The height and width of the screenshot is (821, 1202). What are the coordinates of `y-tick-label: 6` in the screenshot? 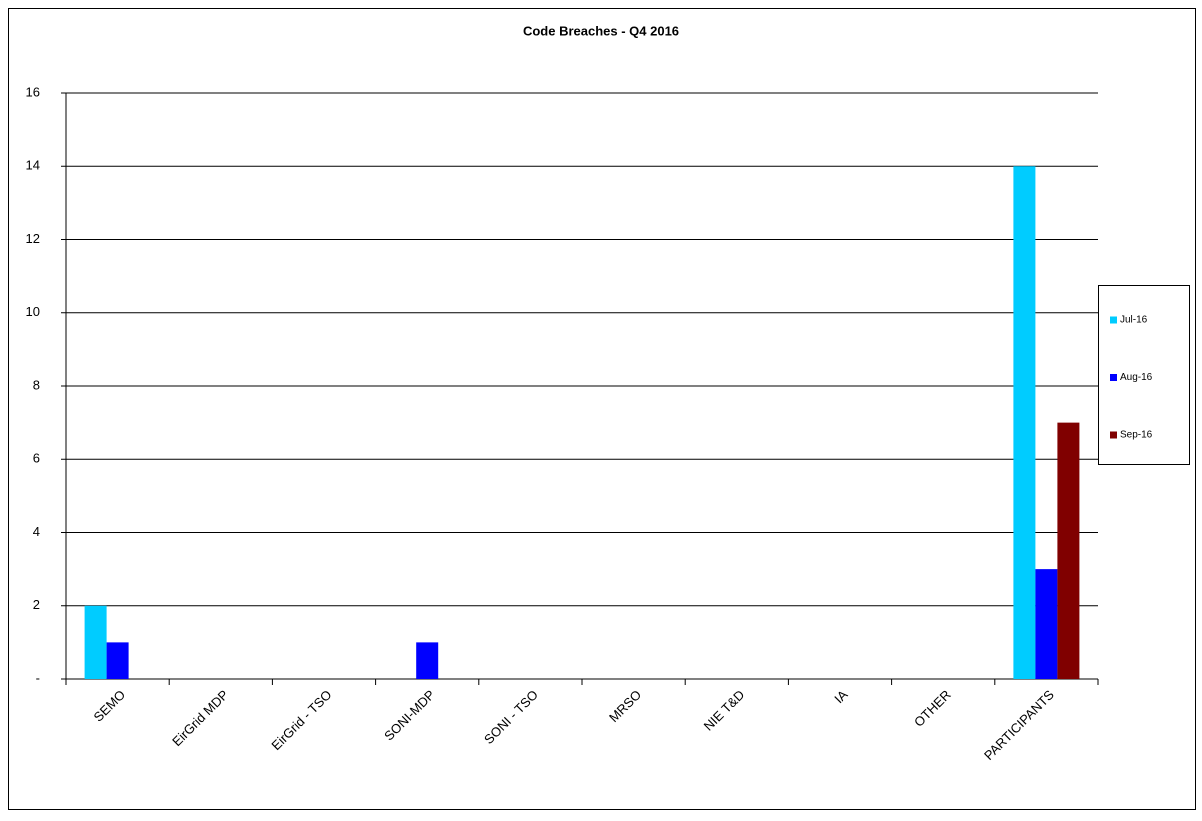 It's located at (36, 458).